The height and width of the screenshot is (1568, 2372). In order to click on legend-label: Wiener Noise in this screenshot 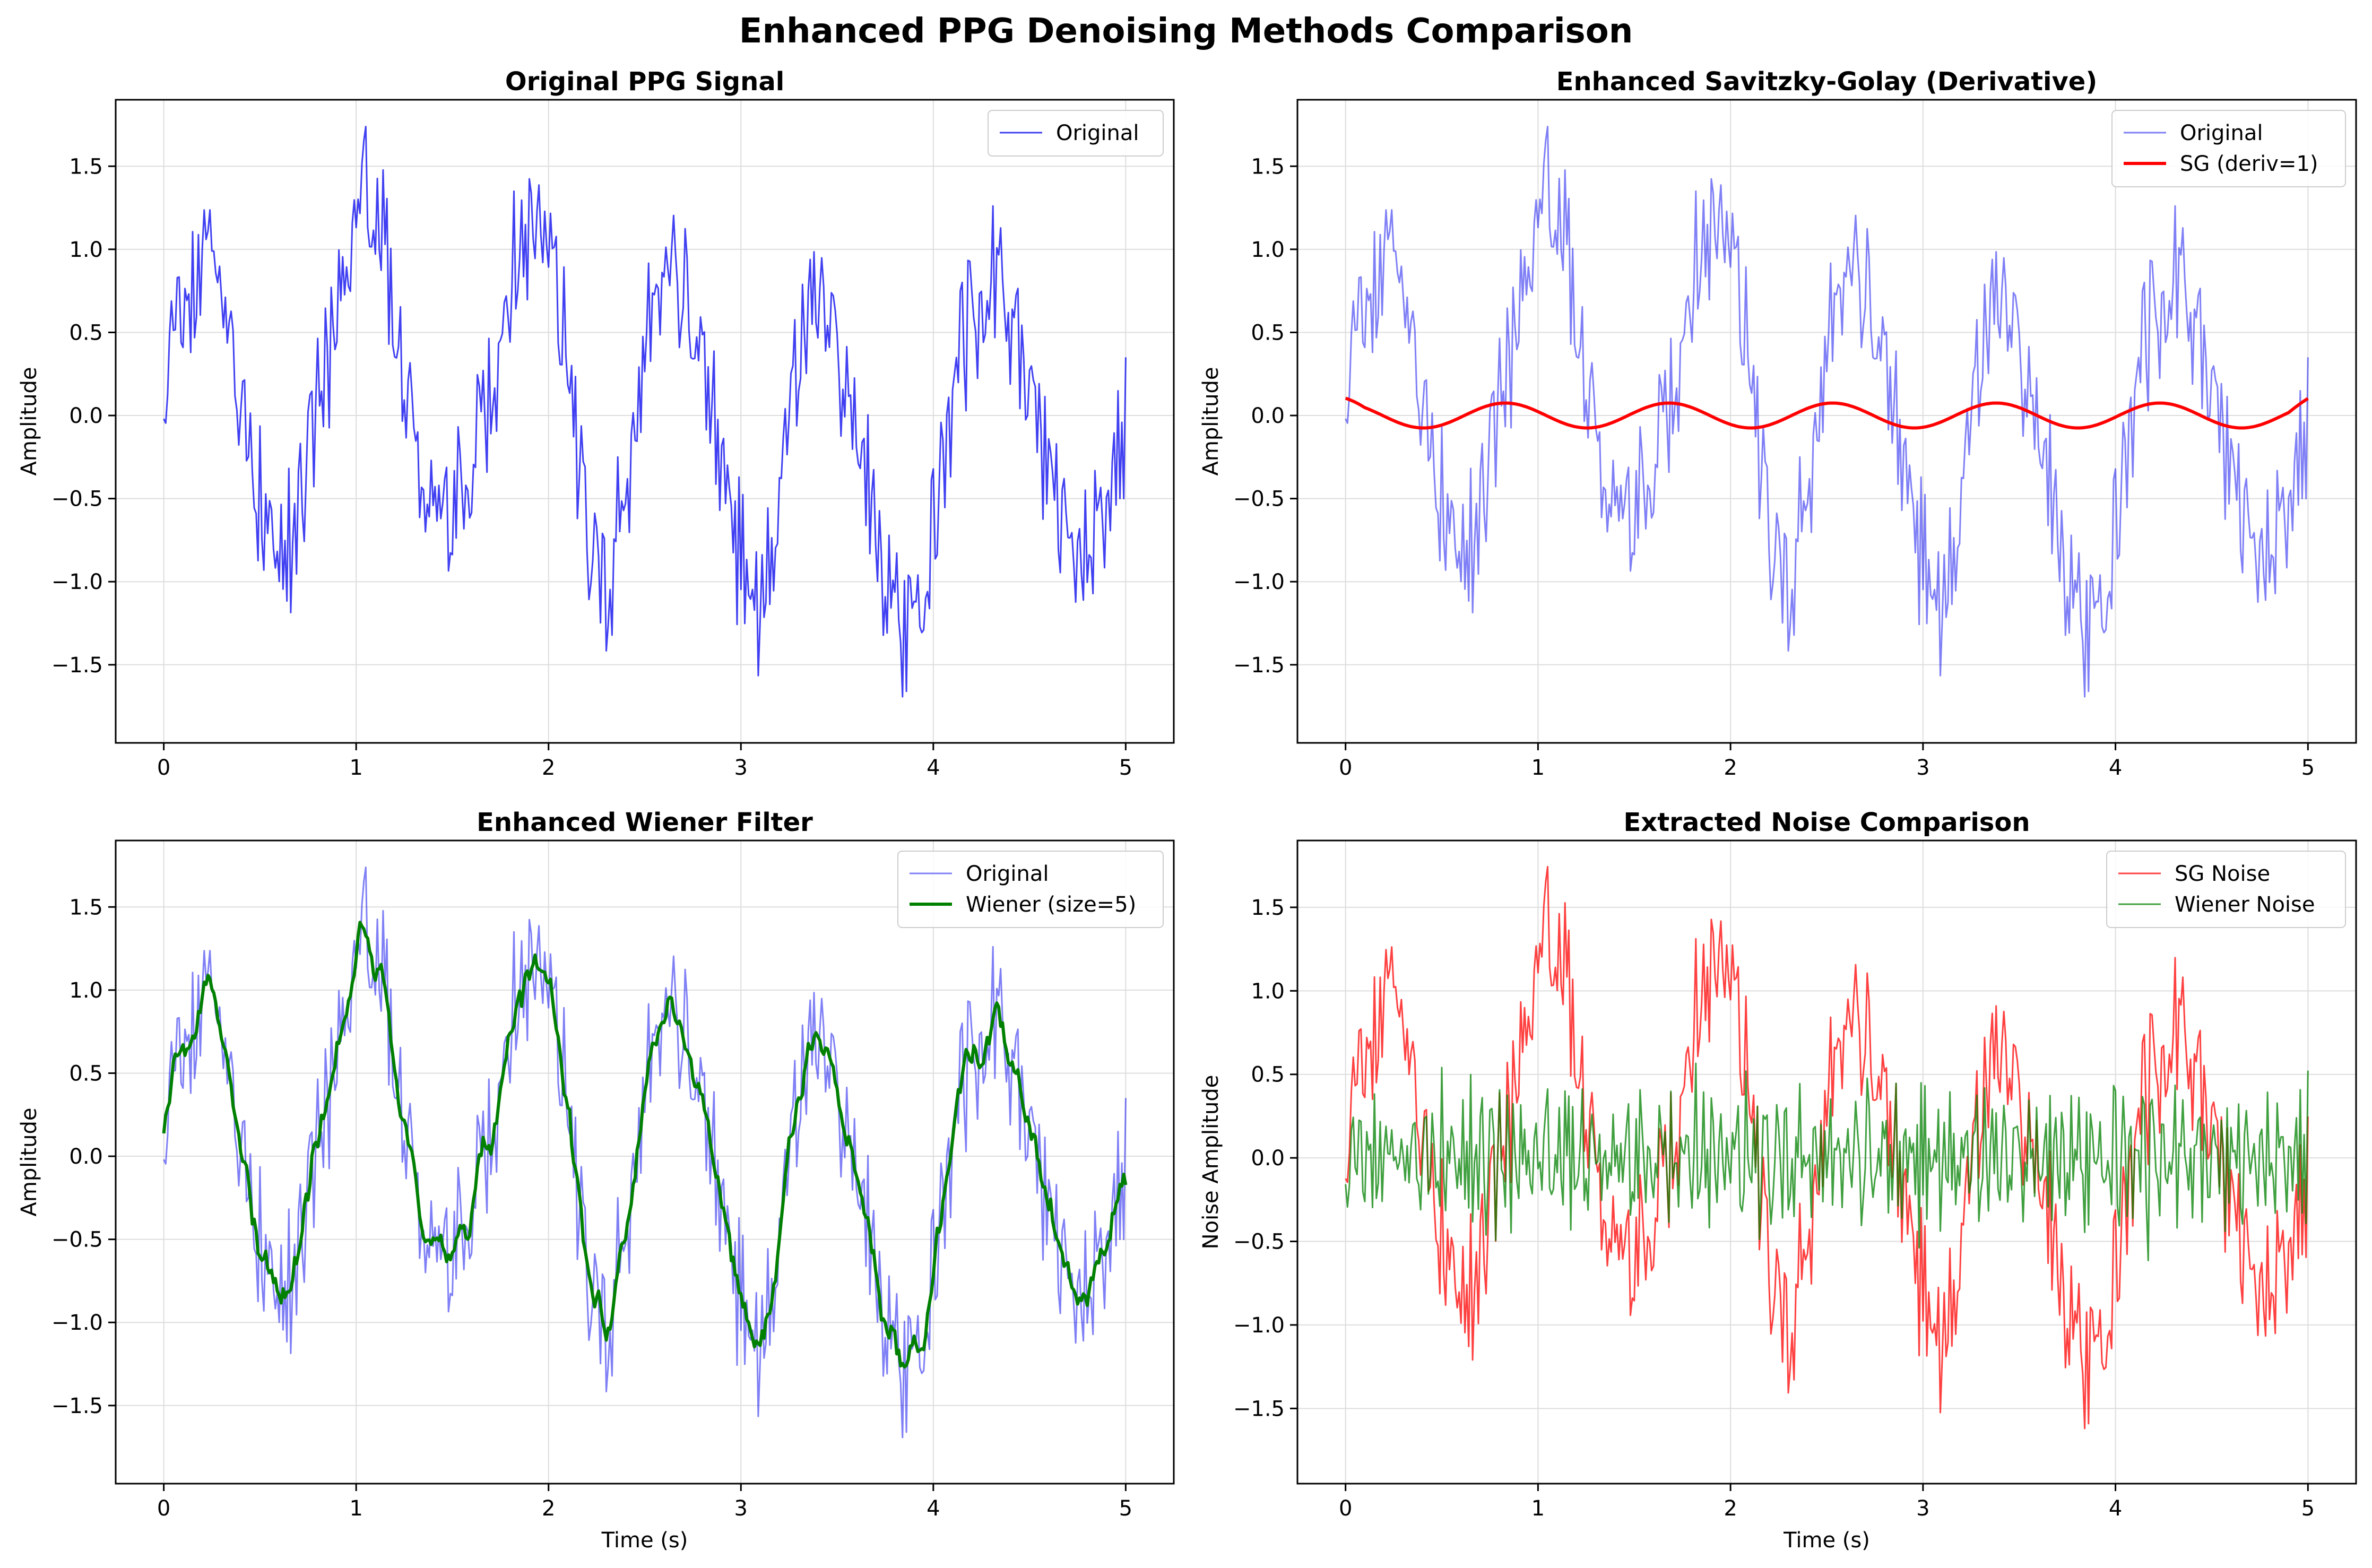, I will do `click(2245, 905)`.